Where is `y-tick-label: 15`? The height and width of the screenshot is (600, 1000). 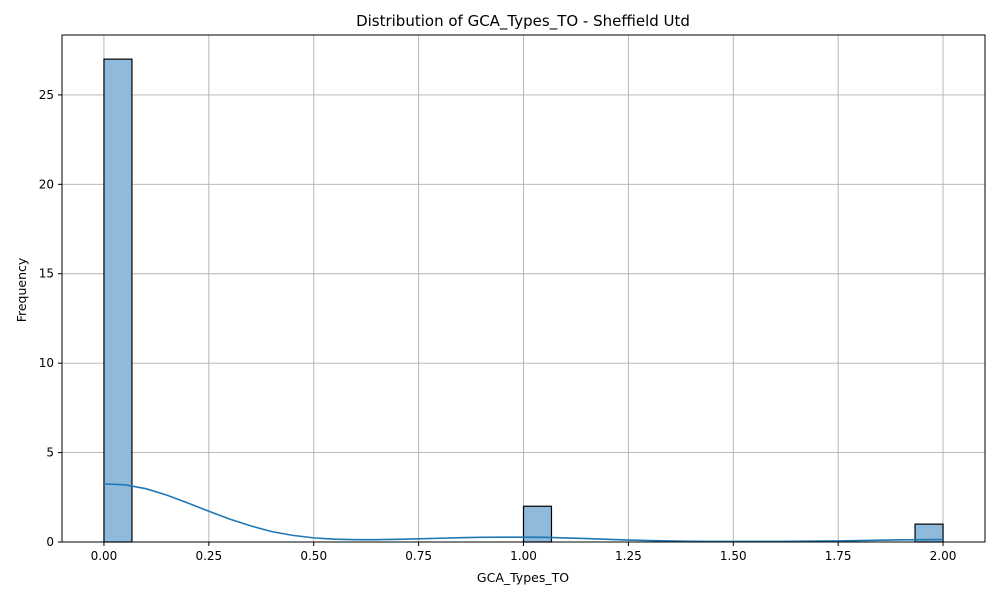
y-tick-label: 15 is located at coordinates (46, 274).